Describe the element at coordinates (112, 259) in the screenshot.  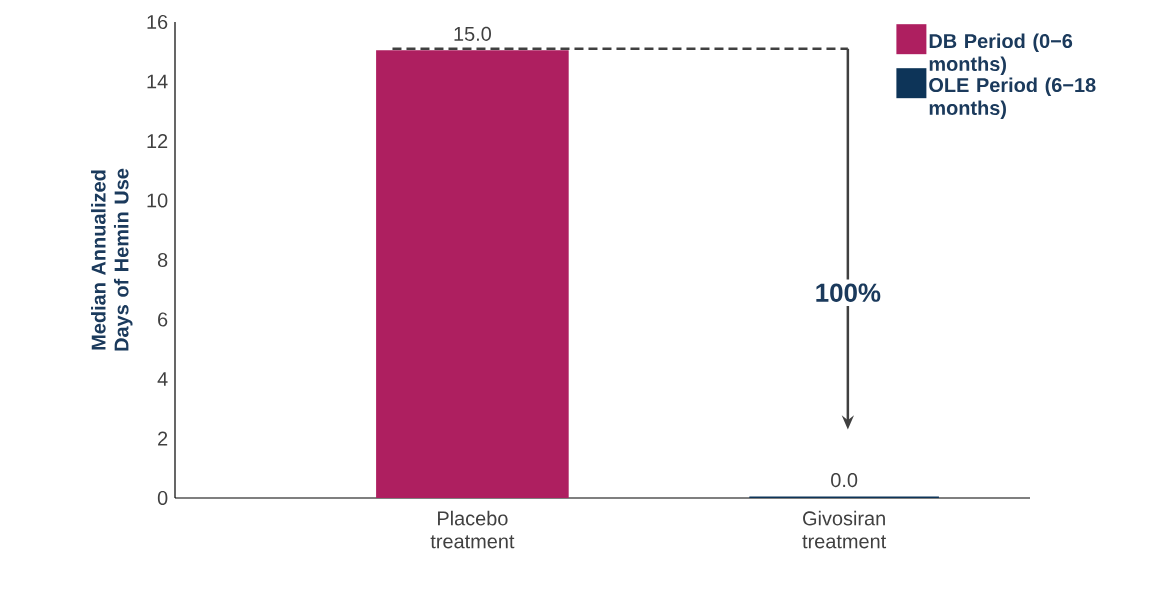
I see `y-axis-title: Median Annualized Days of Hemin Use` at that location.